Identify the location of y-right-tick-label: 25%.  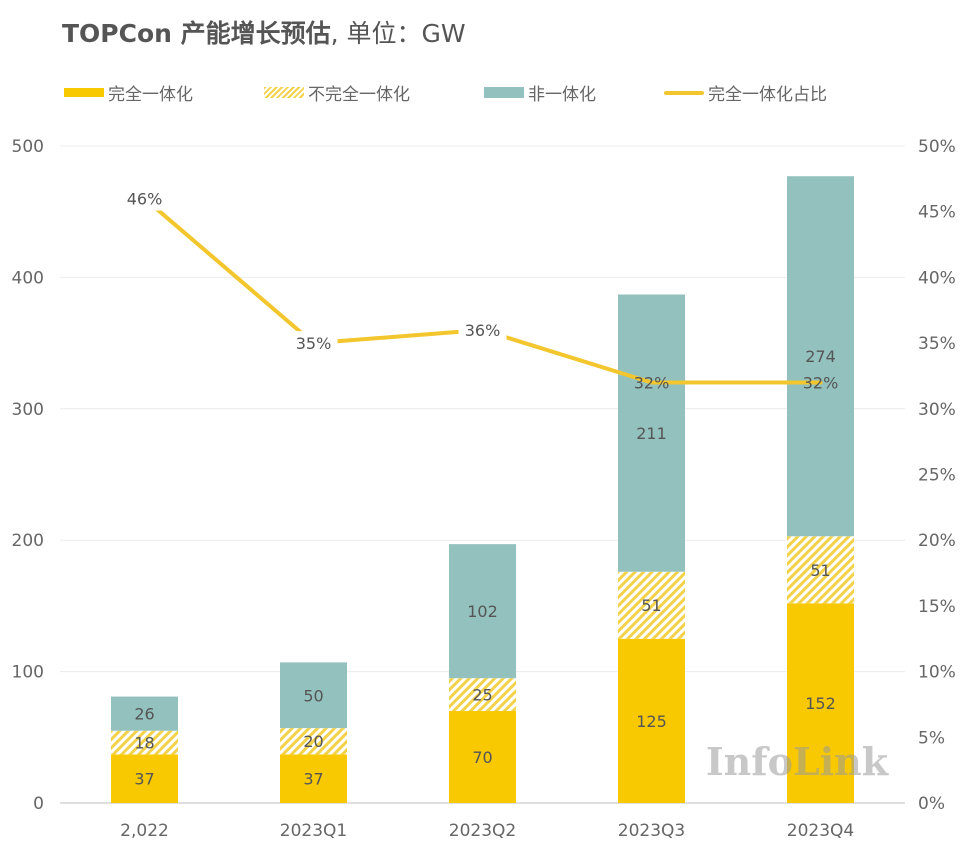
(937, 476).